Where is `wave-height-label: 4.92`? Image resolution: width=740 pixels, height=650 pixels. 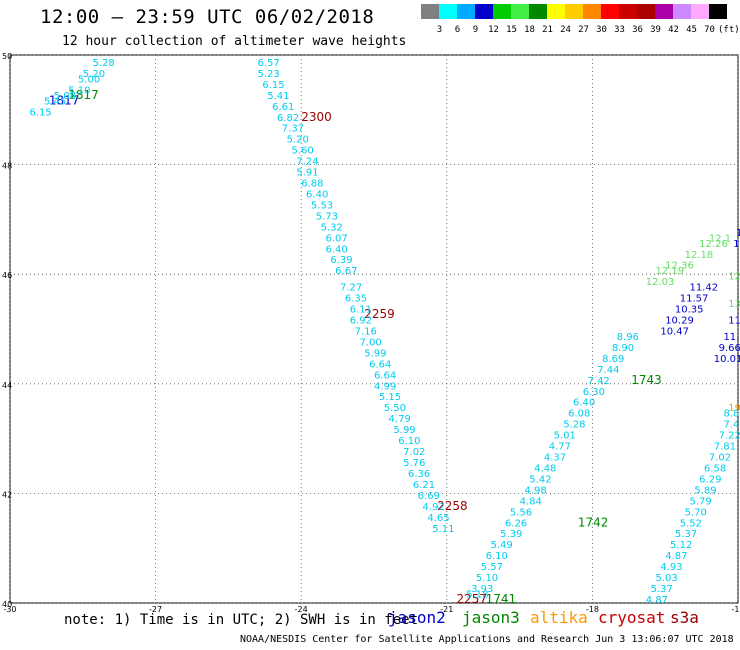
wave-height-label: 4.92 is located at coordinates (434, 507).